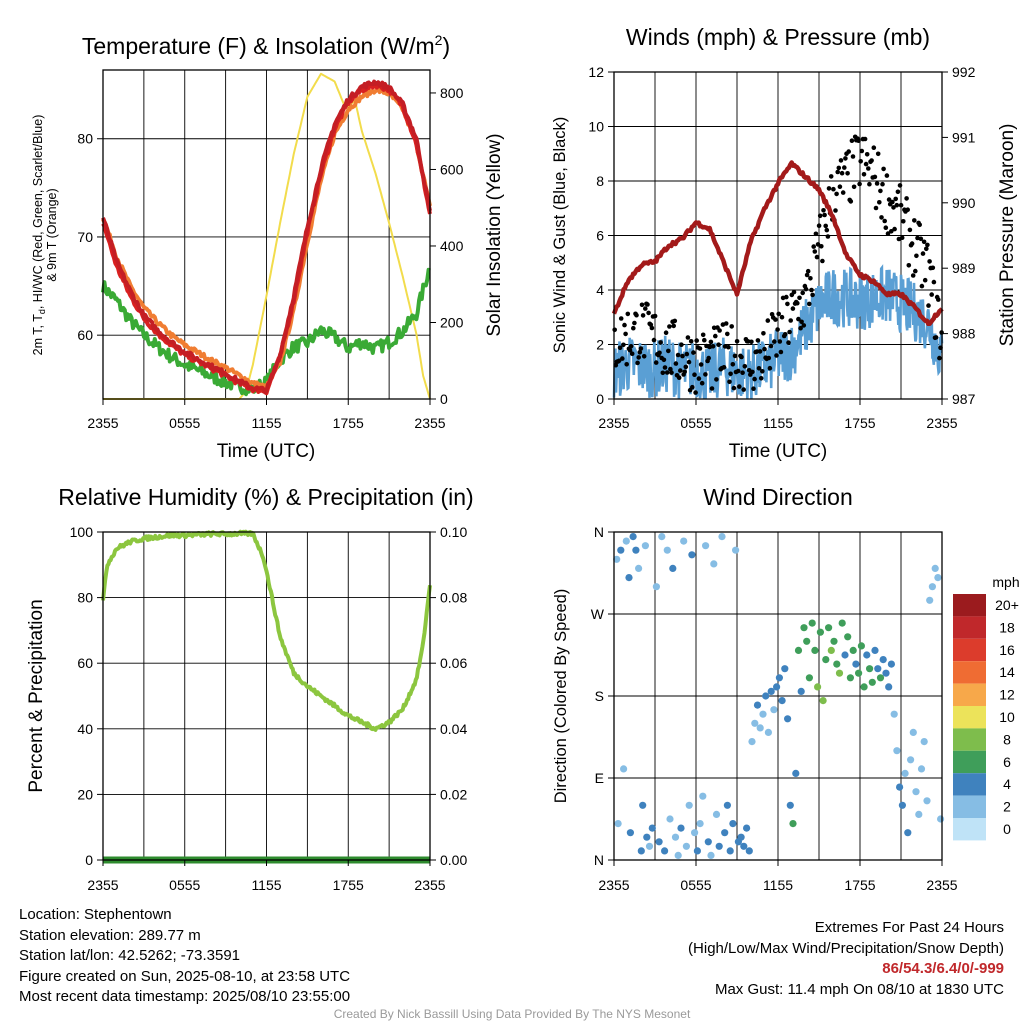 This screenshot has height=1024, width=1024. Describe the element at coordinates (600, 181) in the screenshot. I see `wind-y-tick-label: 8` at that location.